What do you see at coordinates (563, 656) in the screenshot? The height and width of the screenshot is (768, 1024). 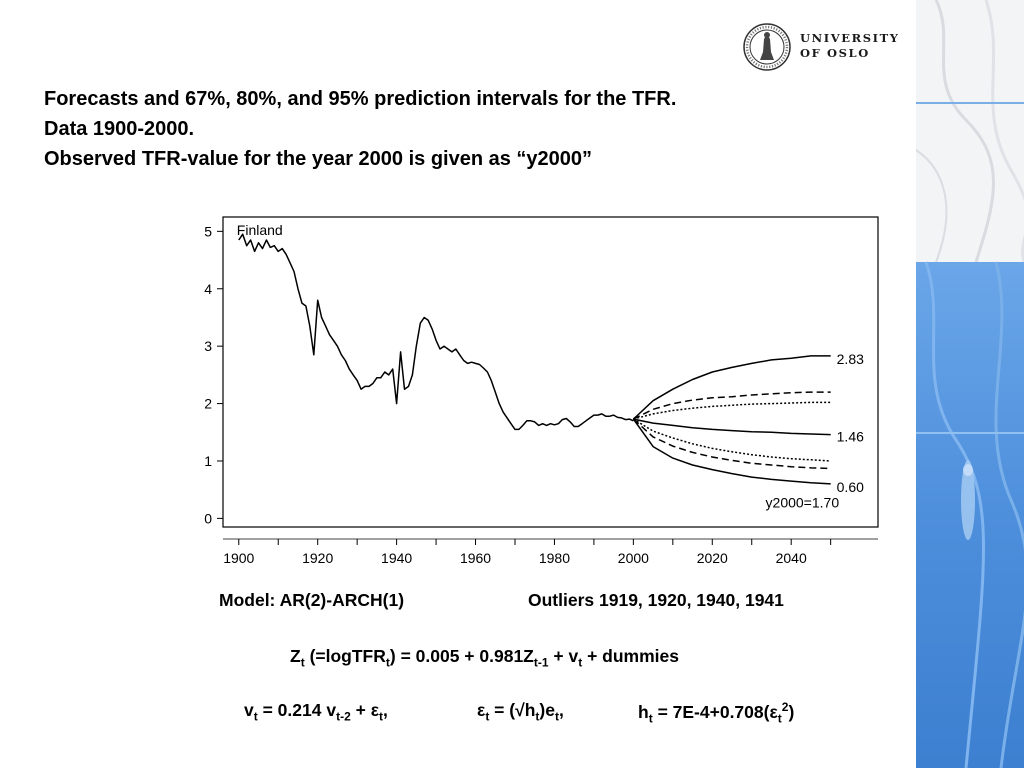 I see `eq1-part: + v` at bounding box center [563, 656].